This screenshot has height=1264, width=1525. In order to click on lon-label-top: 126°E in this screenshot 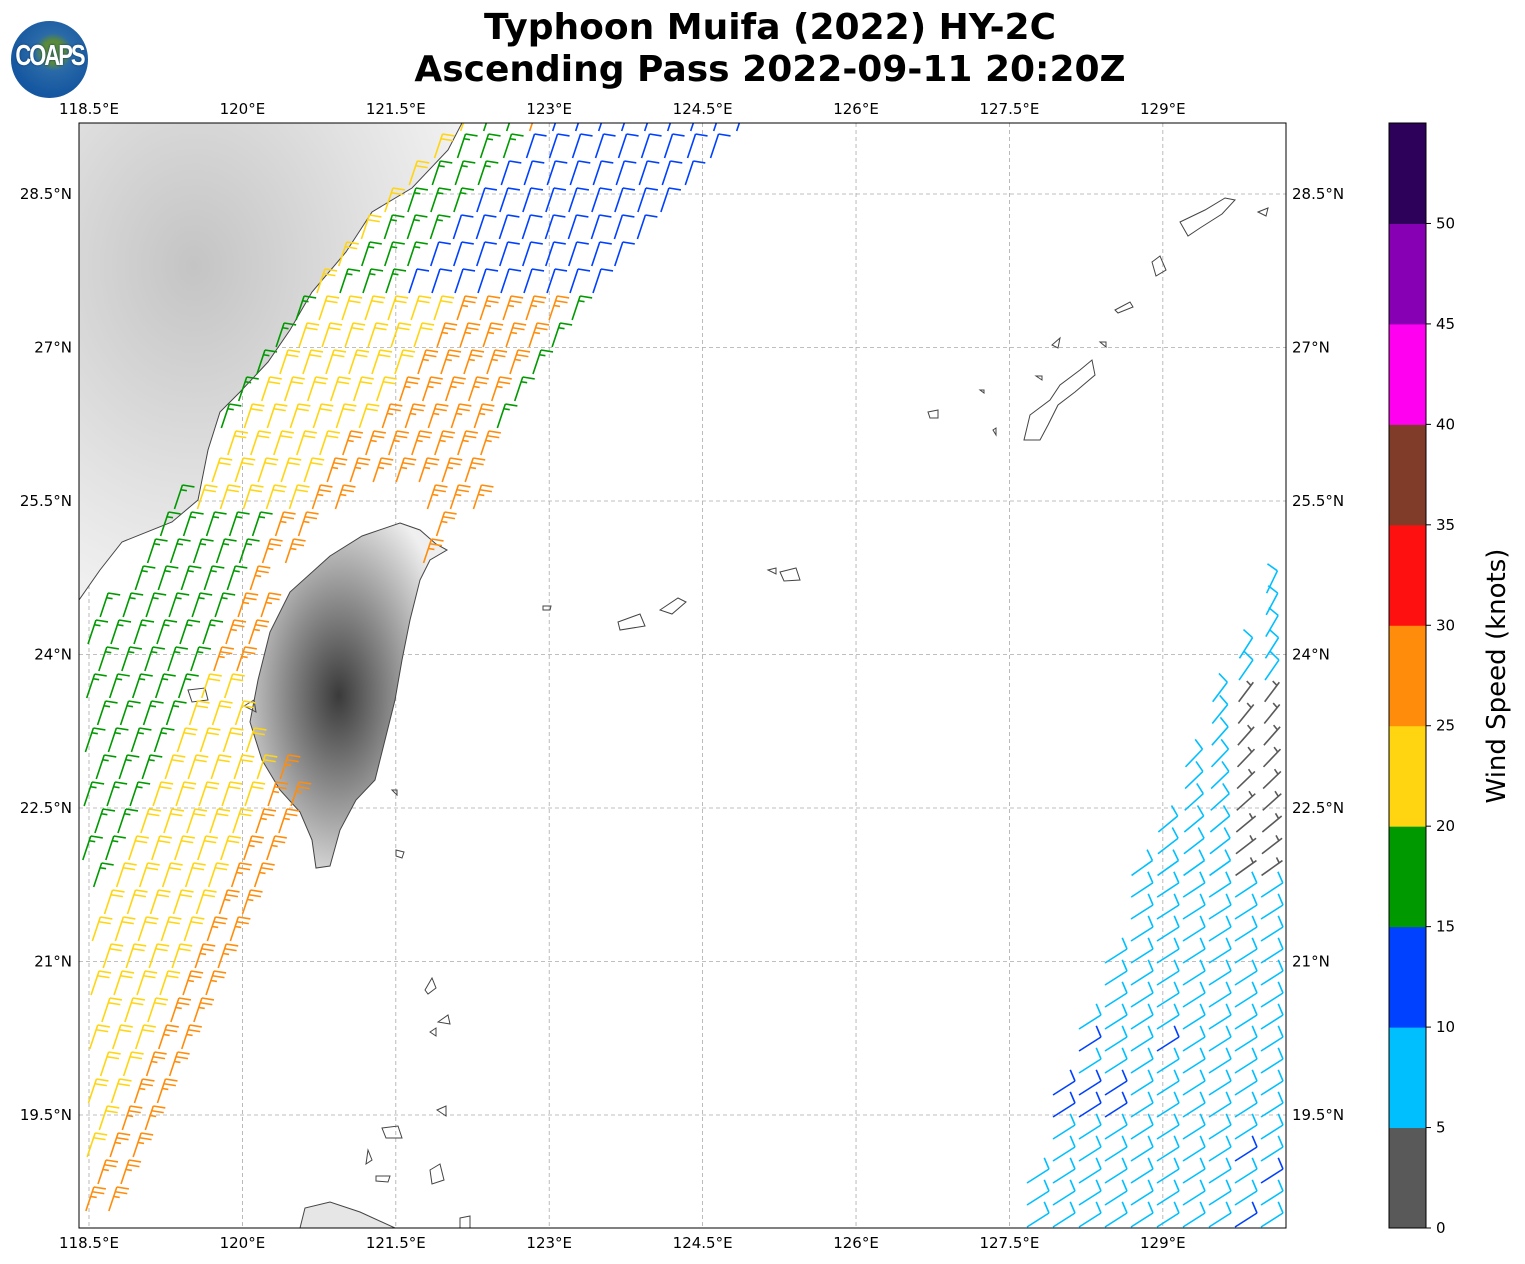, I will do `click(856, 109)`.